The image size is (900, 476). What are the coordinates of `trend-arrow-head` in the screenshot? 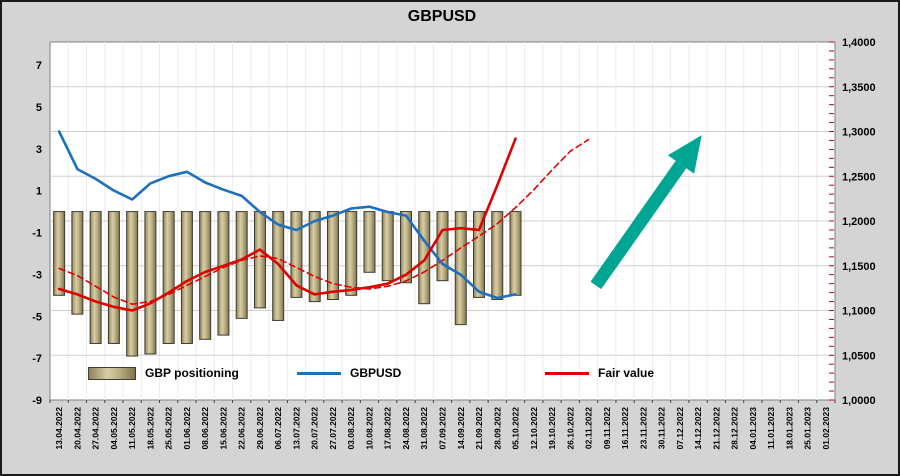 It's located at (684, 154).